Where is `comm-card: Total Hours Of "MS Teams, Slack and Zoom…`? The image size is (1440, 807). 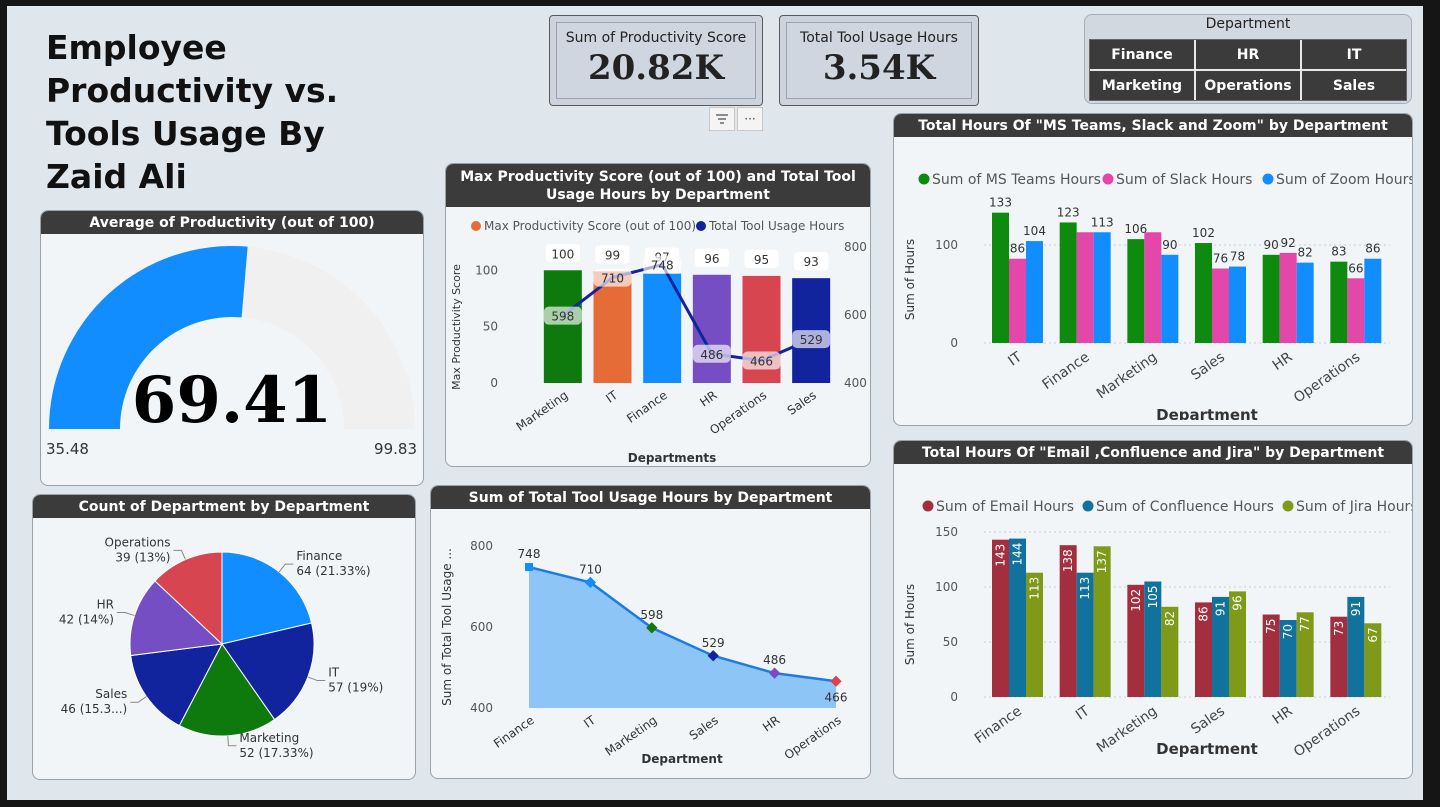
comm-card: Total Hours Of "MS Teams, Slack and Zoom… is located at coordinates (1153, 269).